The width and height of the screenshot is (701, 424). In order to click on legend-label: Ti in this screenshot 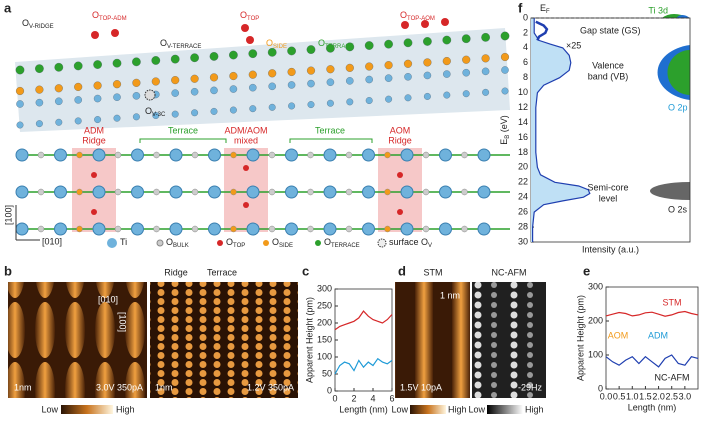, I will do `click(123, 242)`.